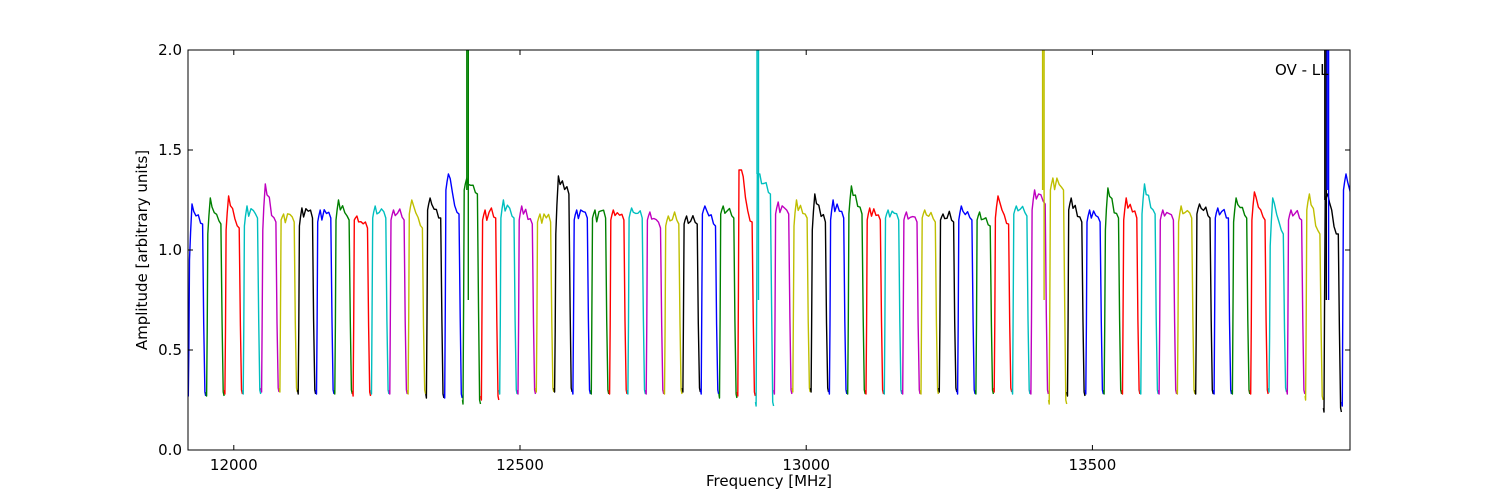  I want to click on x-tick-label: 12500, so click(520, 465).